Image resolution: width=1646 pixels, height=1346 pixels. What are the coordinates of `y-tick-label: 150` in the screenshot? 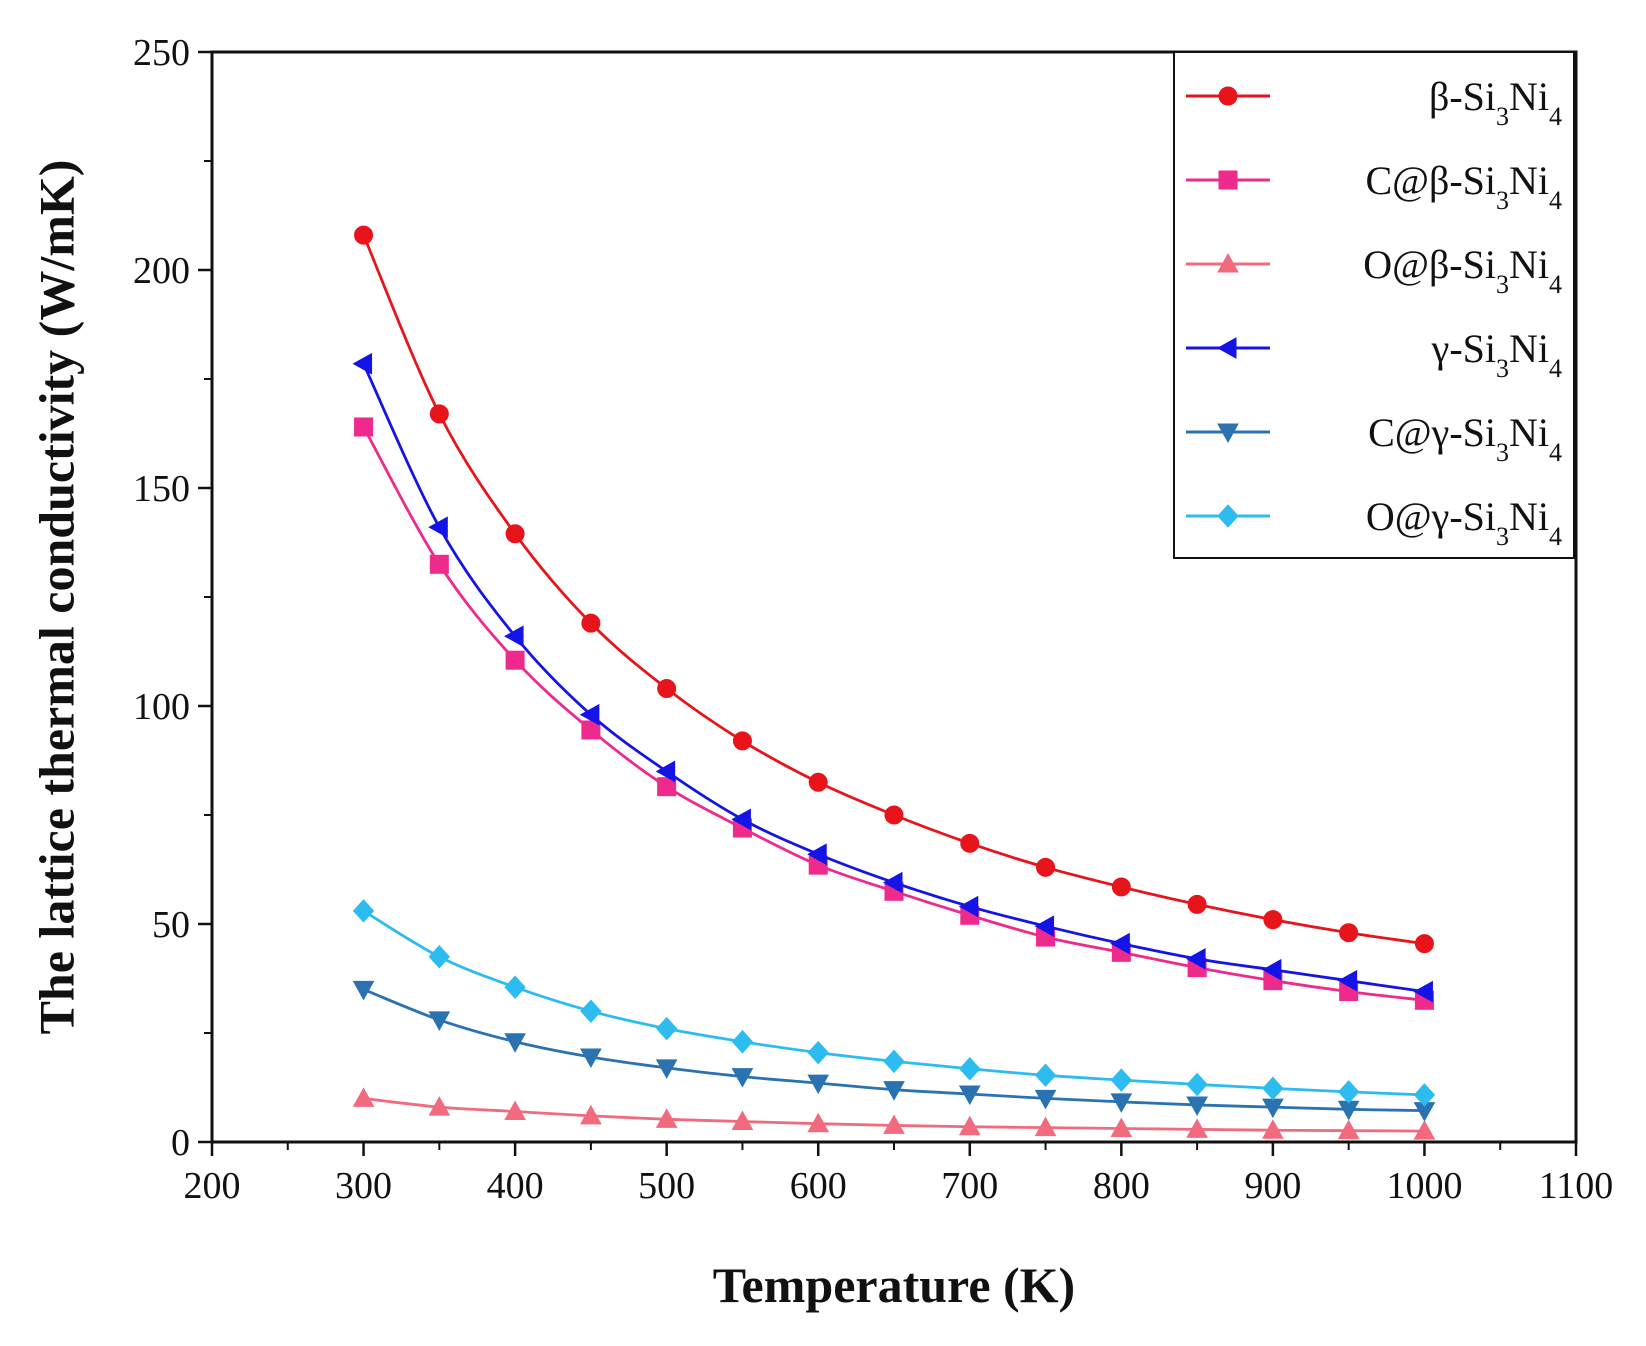 It's located at (161, 489).